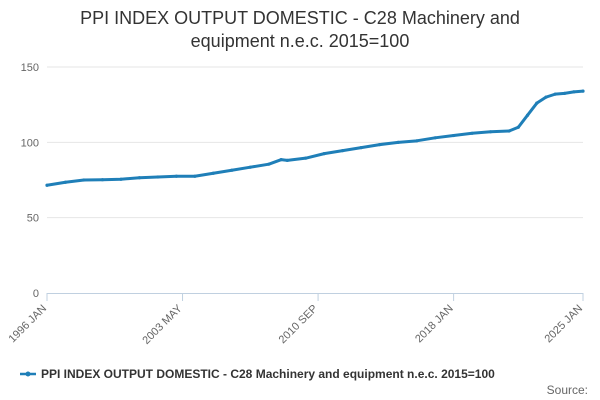  Describe the element at coordinates (30, 143) in the screenshot. I see `y-tick-label-100: 100` at that location.